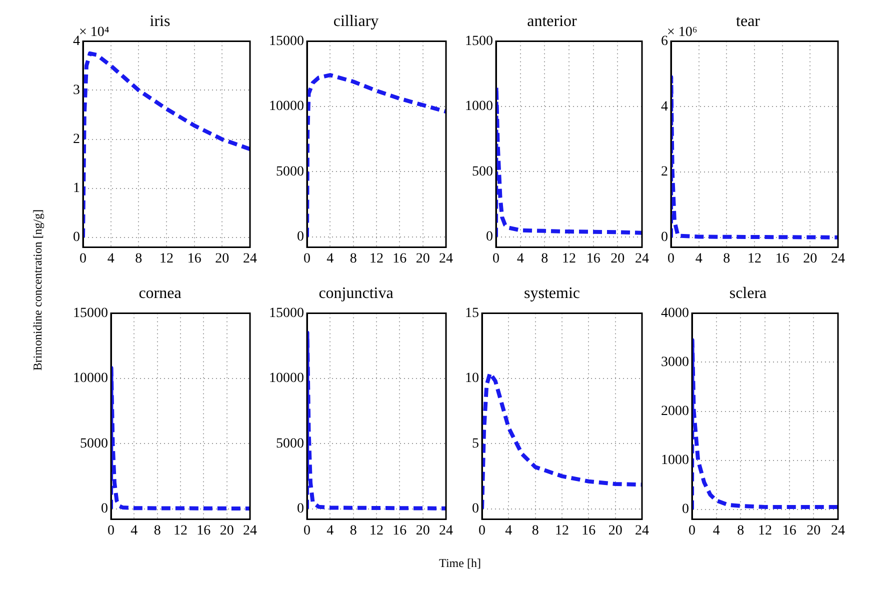 This screenshot has height=592, width=877. Describe the element at coordinates (472, 378) in the screenshot. I see `y-tick-label: 10` at that location.